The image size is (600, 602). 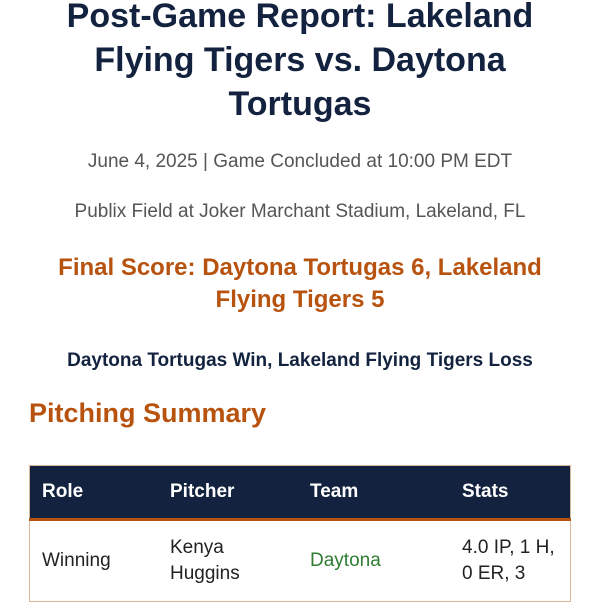 What do you see at coordinates (148, 413) in the screenshot?
I see `pitching-summary-heading: Pitching Summary` at bounding box center [148, 413].